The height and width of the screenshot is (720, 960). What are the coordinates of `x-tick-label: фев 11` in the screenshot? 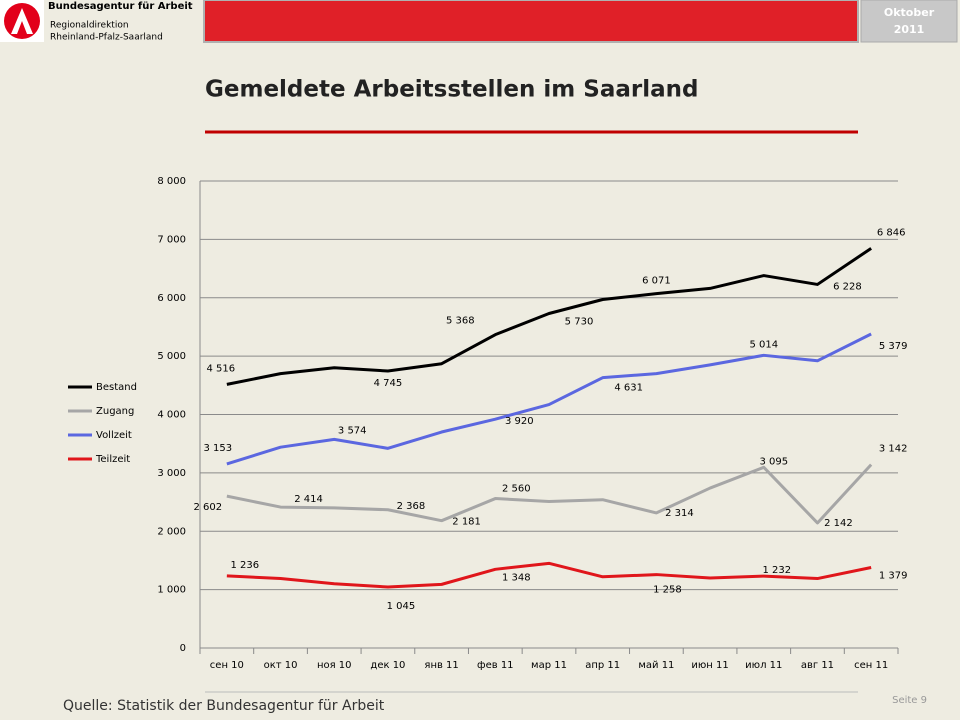 It's located at (495, 665).